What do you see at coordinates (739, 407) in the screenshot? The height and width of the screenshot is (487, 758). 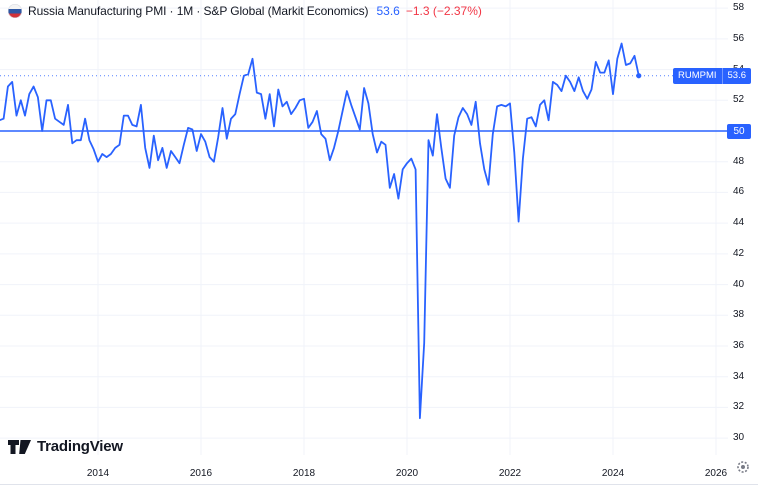 I see `price-tick-label: 32` at bounding box center [739, 407].